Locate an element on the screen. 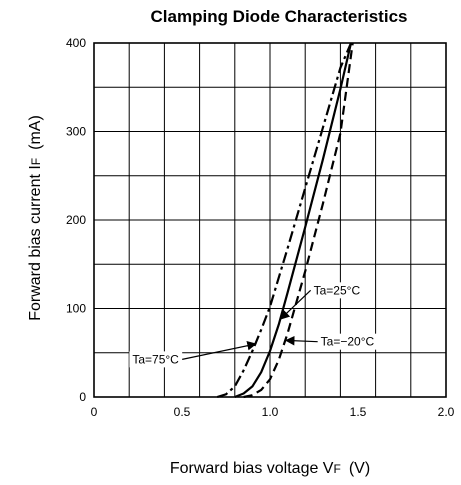 Image resolution: width=461 pixels, height=485 pixels. annotations: Ta=75°C Ta=25°C Ta=−20°C is located at coordinates (253, 325).